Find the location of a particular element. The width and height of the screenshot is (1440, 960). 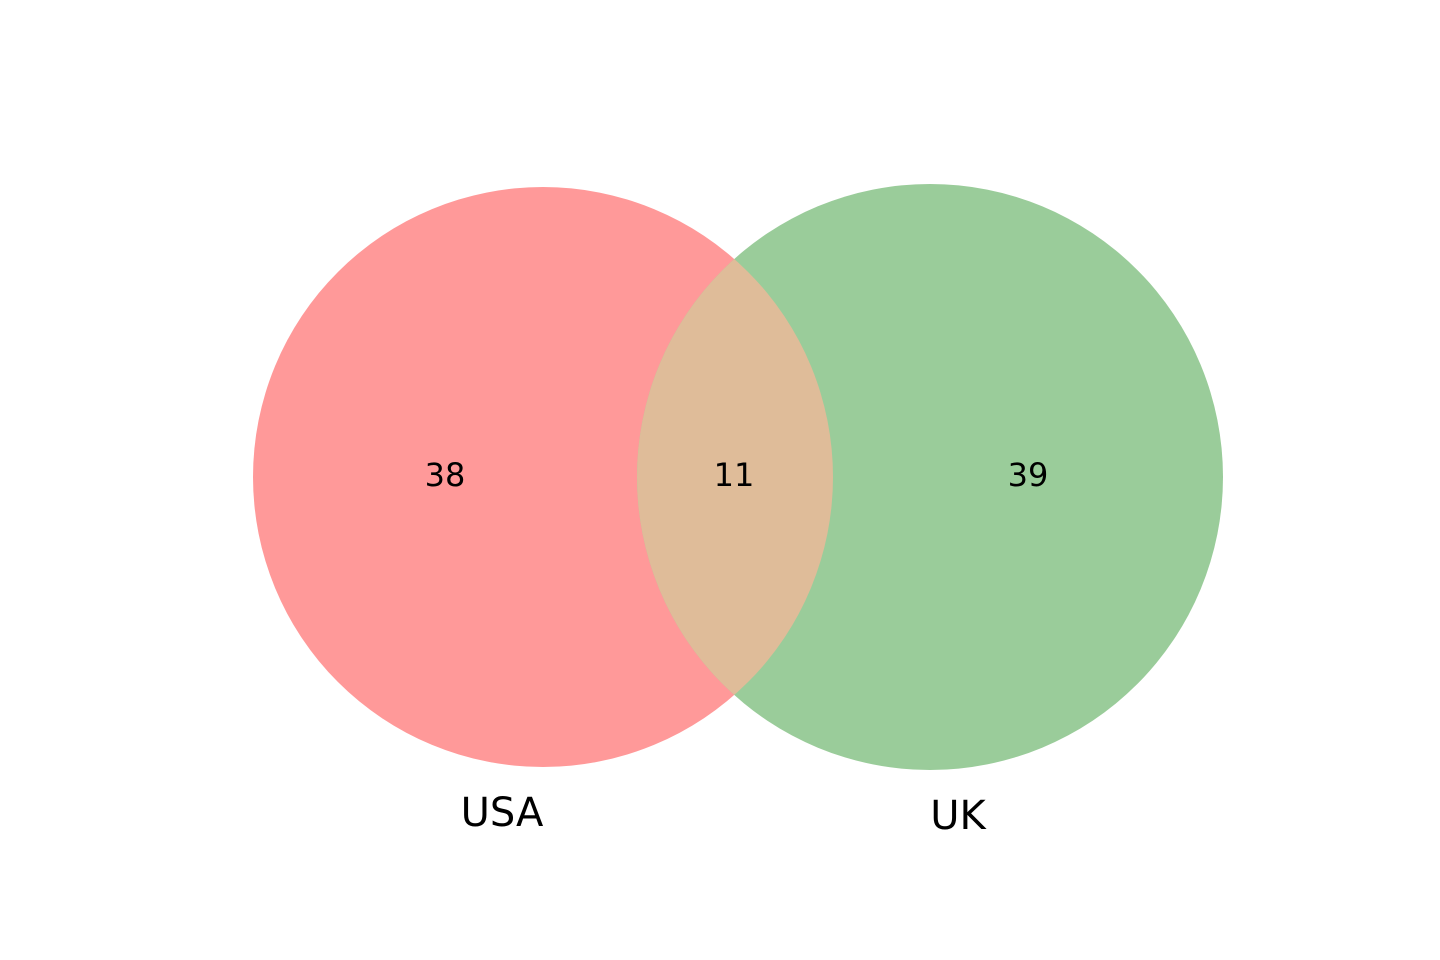

usa-set-label: USA is located at coordinates (502, 813).